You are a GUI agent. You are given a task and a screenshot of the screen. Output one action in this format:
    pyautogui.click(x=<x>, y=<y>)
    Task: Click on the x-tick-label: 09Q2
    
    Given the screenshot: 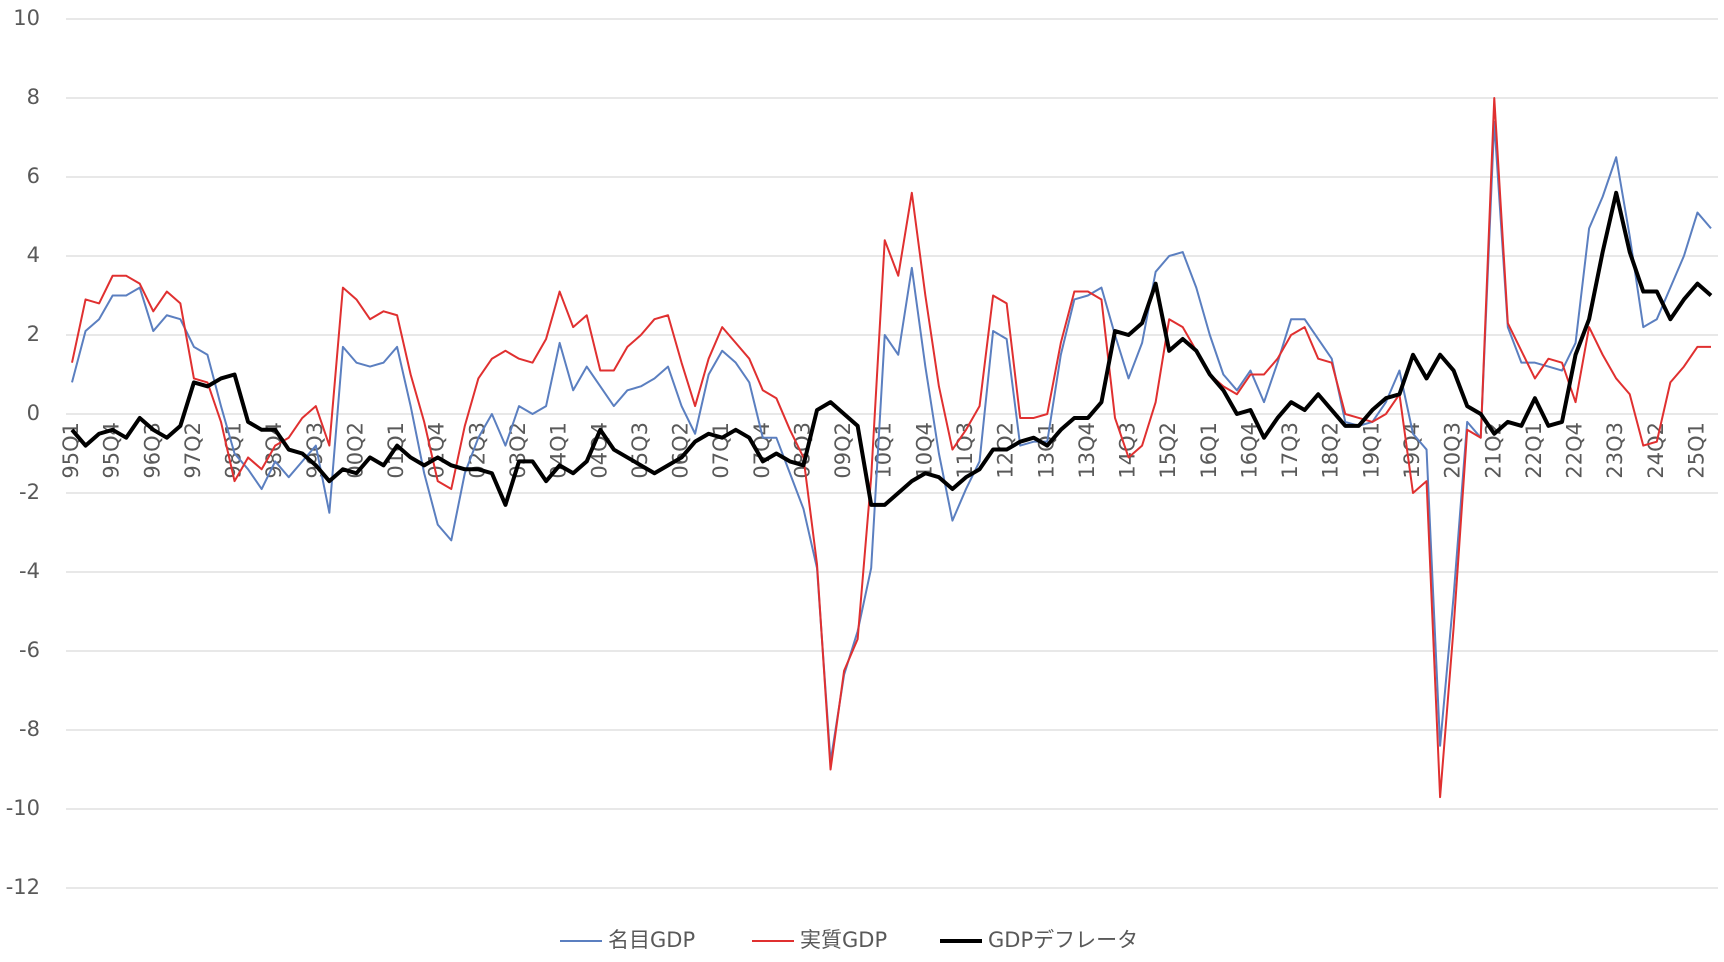 What is the action you would take?
    pyautogui.click(x=843, y=450)
    